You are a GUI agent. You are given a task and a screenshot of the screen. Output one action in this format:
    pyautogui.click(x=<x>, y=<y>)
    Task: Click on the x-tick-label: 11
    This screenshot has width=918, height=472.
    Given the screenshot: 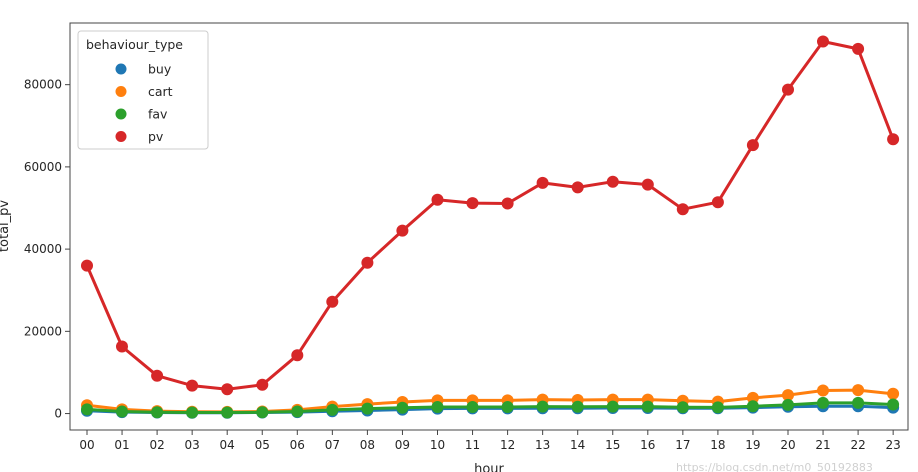 What is the action you would take?
    pyautogui.click(x=472, y=445)
    